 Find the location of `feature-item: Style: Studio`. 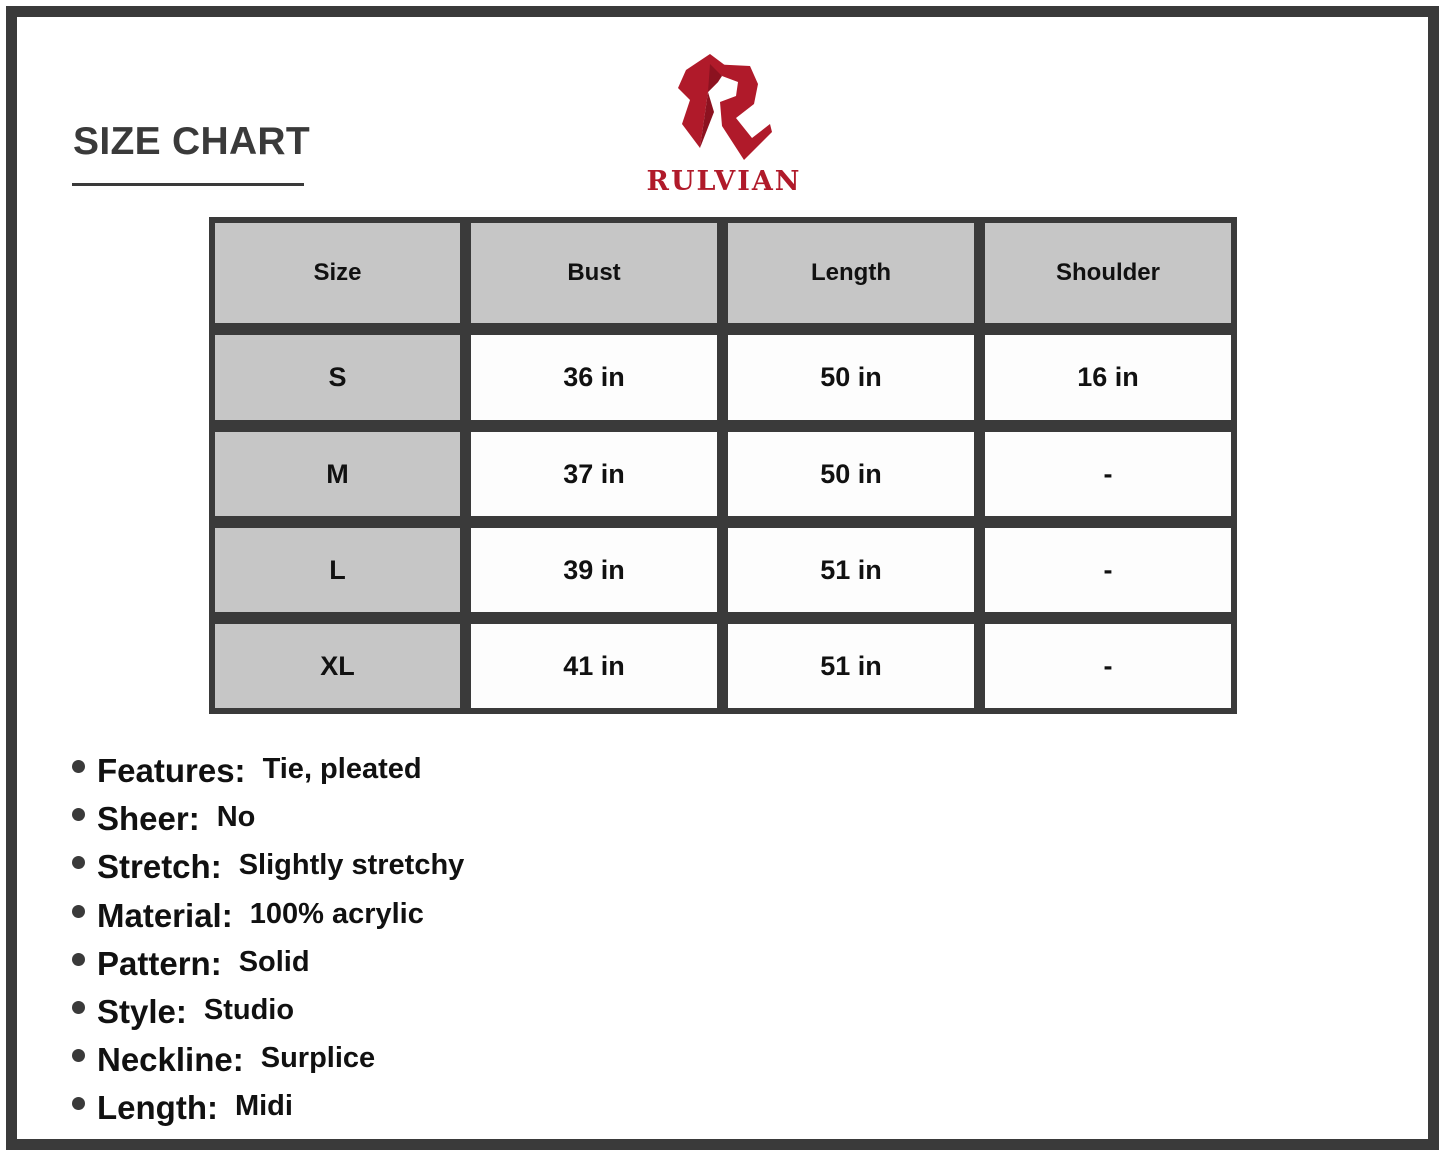

feature-item: Style: Studio is located at coordinates (268, 1017).